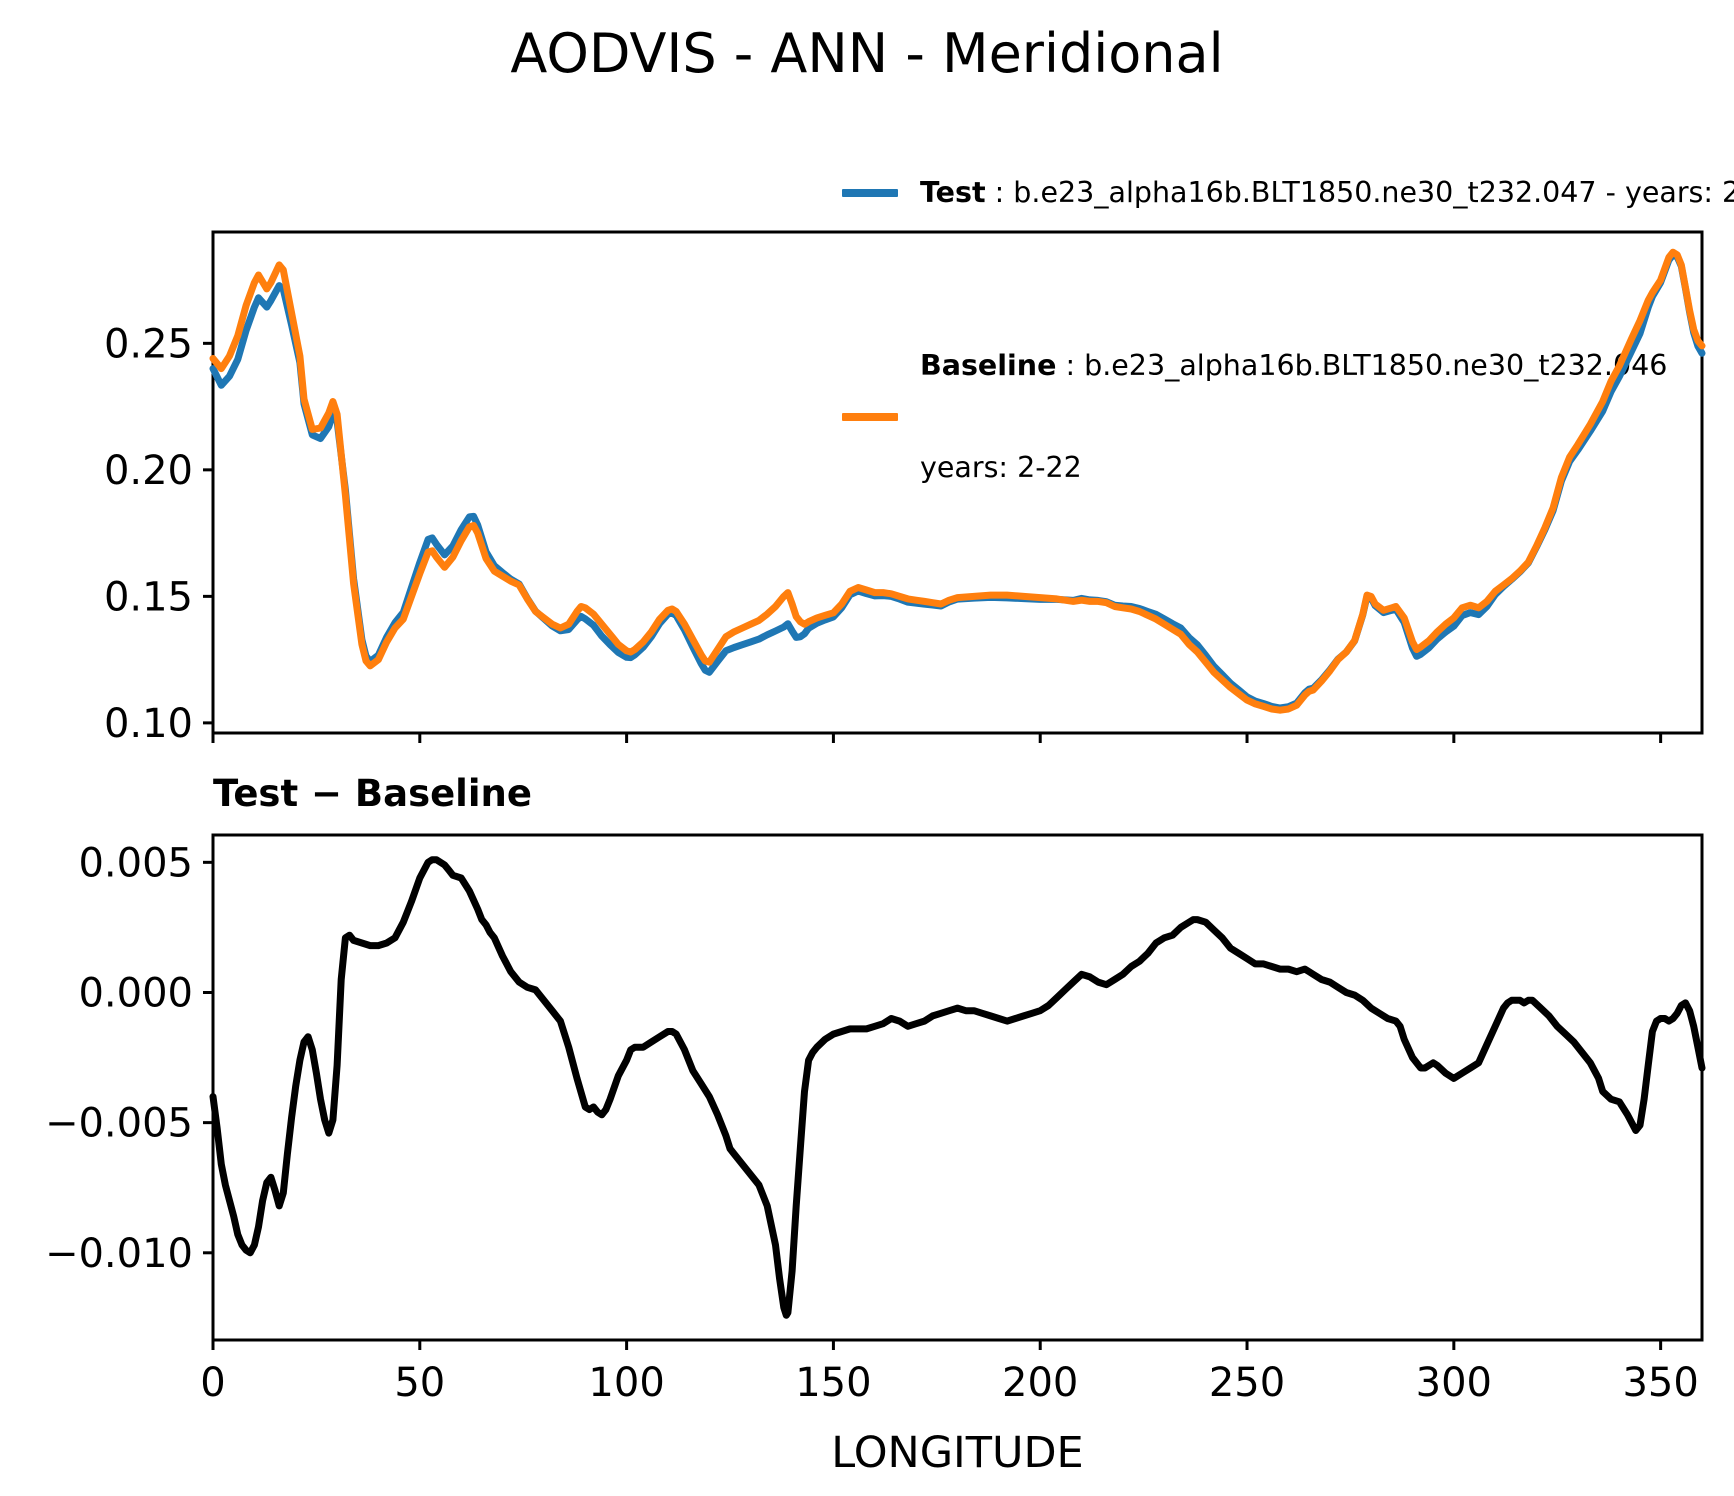 The image size is (1734, 1496). I want to click on diff-plot-y-tick-label: 0.000, so click(135, 993).